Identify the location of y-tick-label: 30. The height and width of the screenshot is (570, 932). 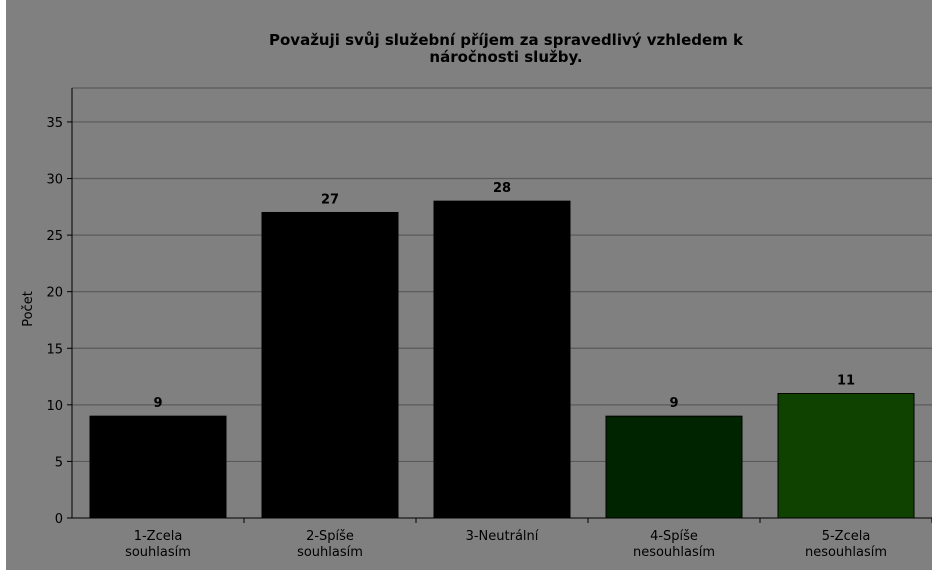
(54, 180).